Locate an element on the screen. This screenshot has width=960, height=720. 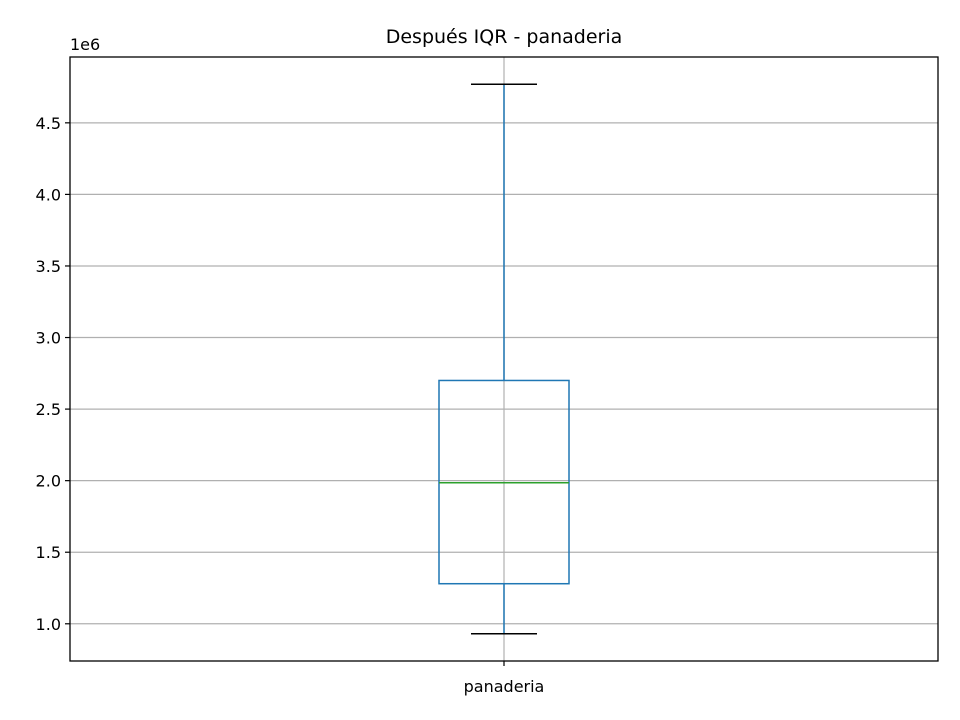
y-tick-label: 1.0 is located at coordinates (48, 624).